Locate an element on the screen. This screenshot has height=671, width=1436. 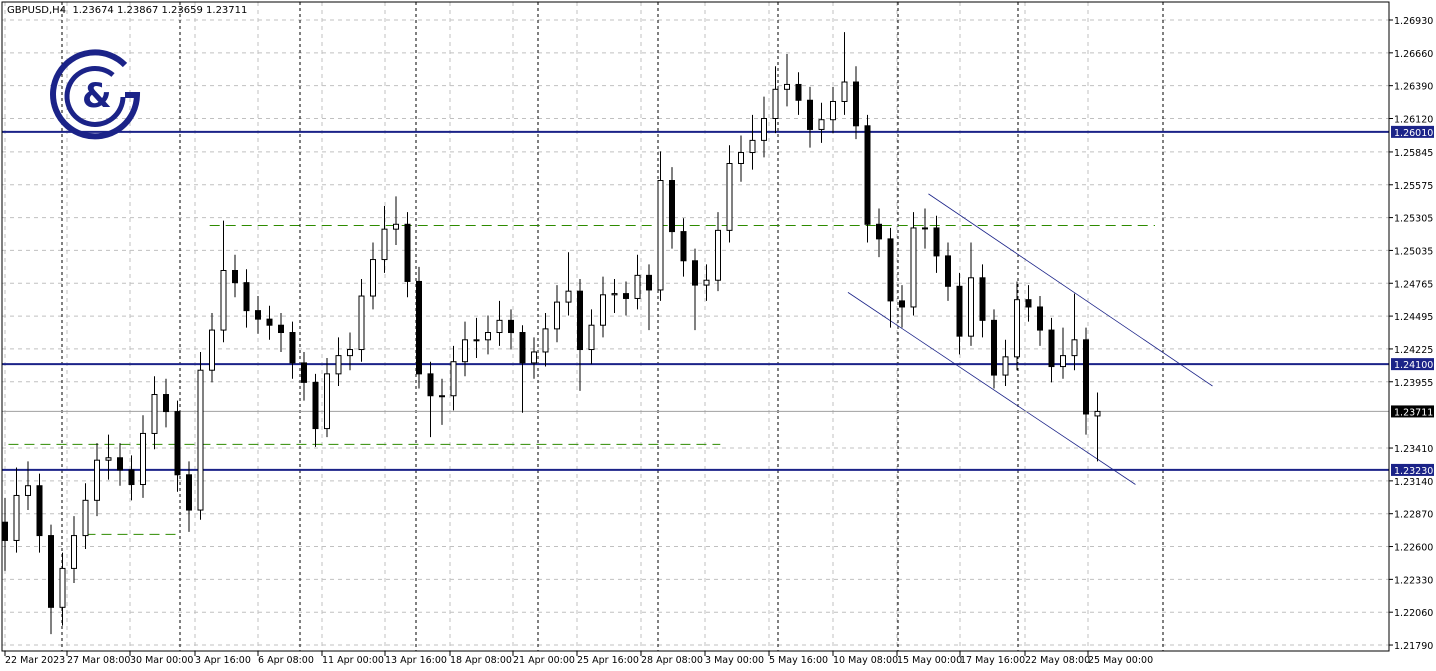
y-tick-label: 1.26120 is located at coordinates (1413, 119).